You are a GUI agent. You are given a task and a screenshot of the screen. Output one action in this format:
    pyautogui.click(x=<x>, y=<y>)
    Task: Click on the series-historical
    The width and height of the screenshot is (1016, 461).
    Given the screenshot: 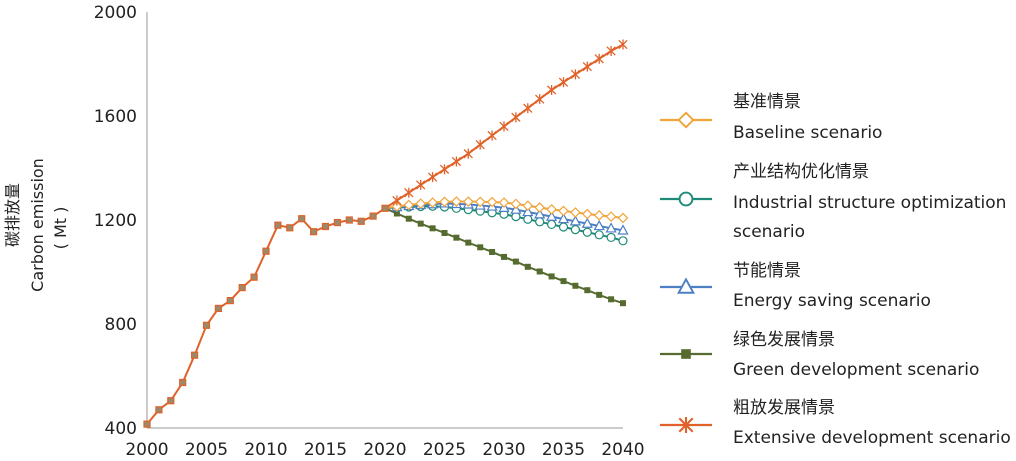 What is the action you would take?
    pyautogui.click(x=266, y=316)
    